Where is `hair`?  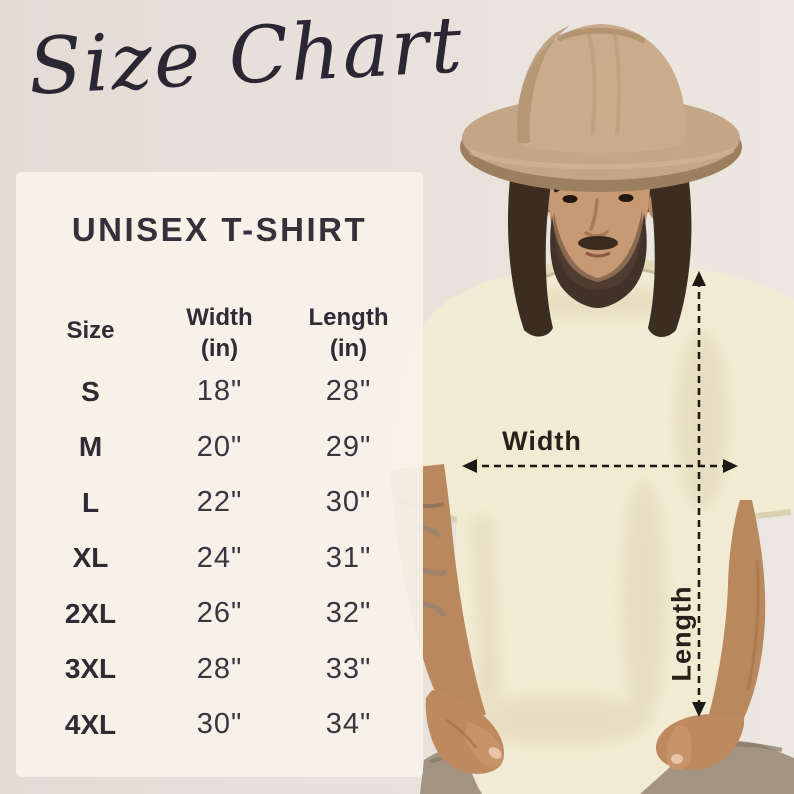 hair is located at coordinates (530, 249).